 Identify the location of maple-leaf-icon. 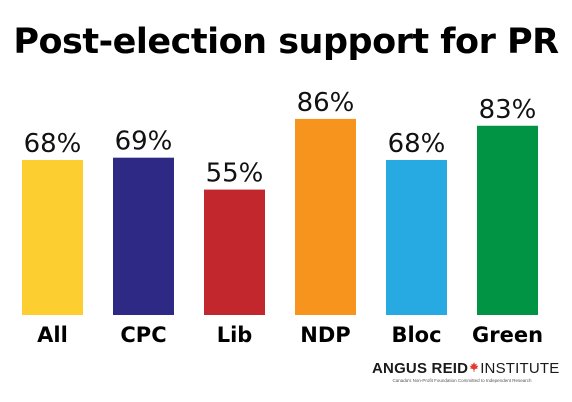
(474, 367).